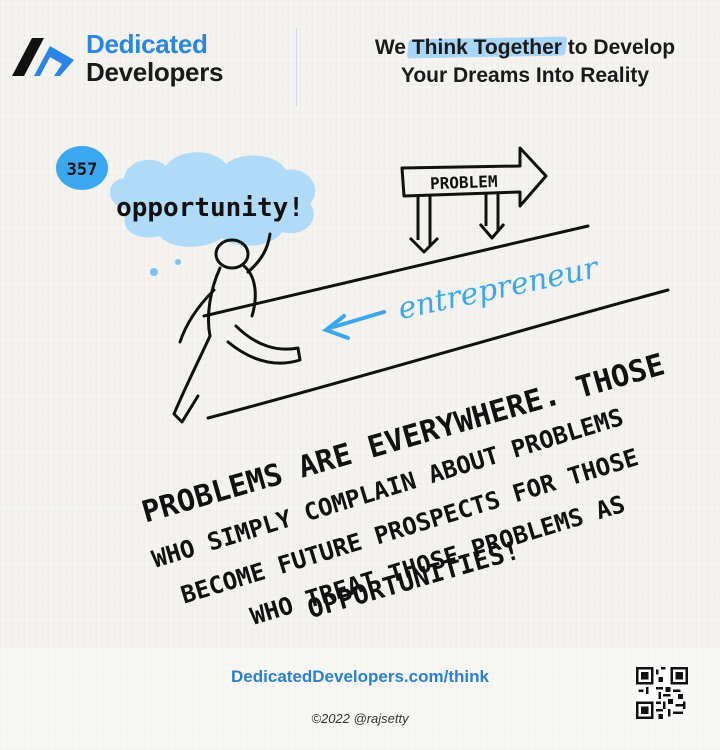 The height and width of the screenshot is (750, 720). Describe the element at coordinates (464, 182) in the screenshot. I see `sign-text: PROBLEM` at that location.